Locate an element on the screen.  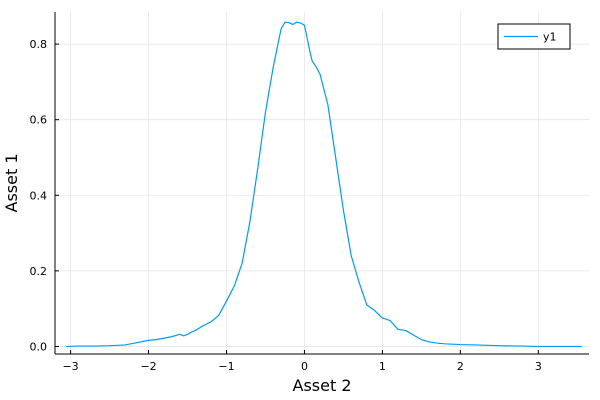
x-tick-label-3: 0 is located at coordinates (304, 366).